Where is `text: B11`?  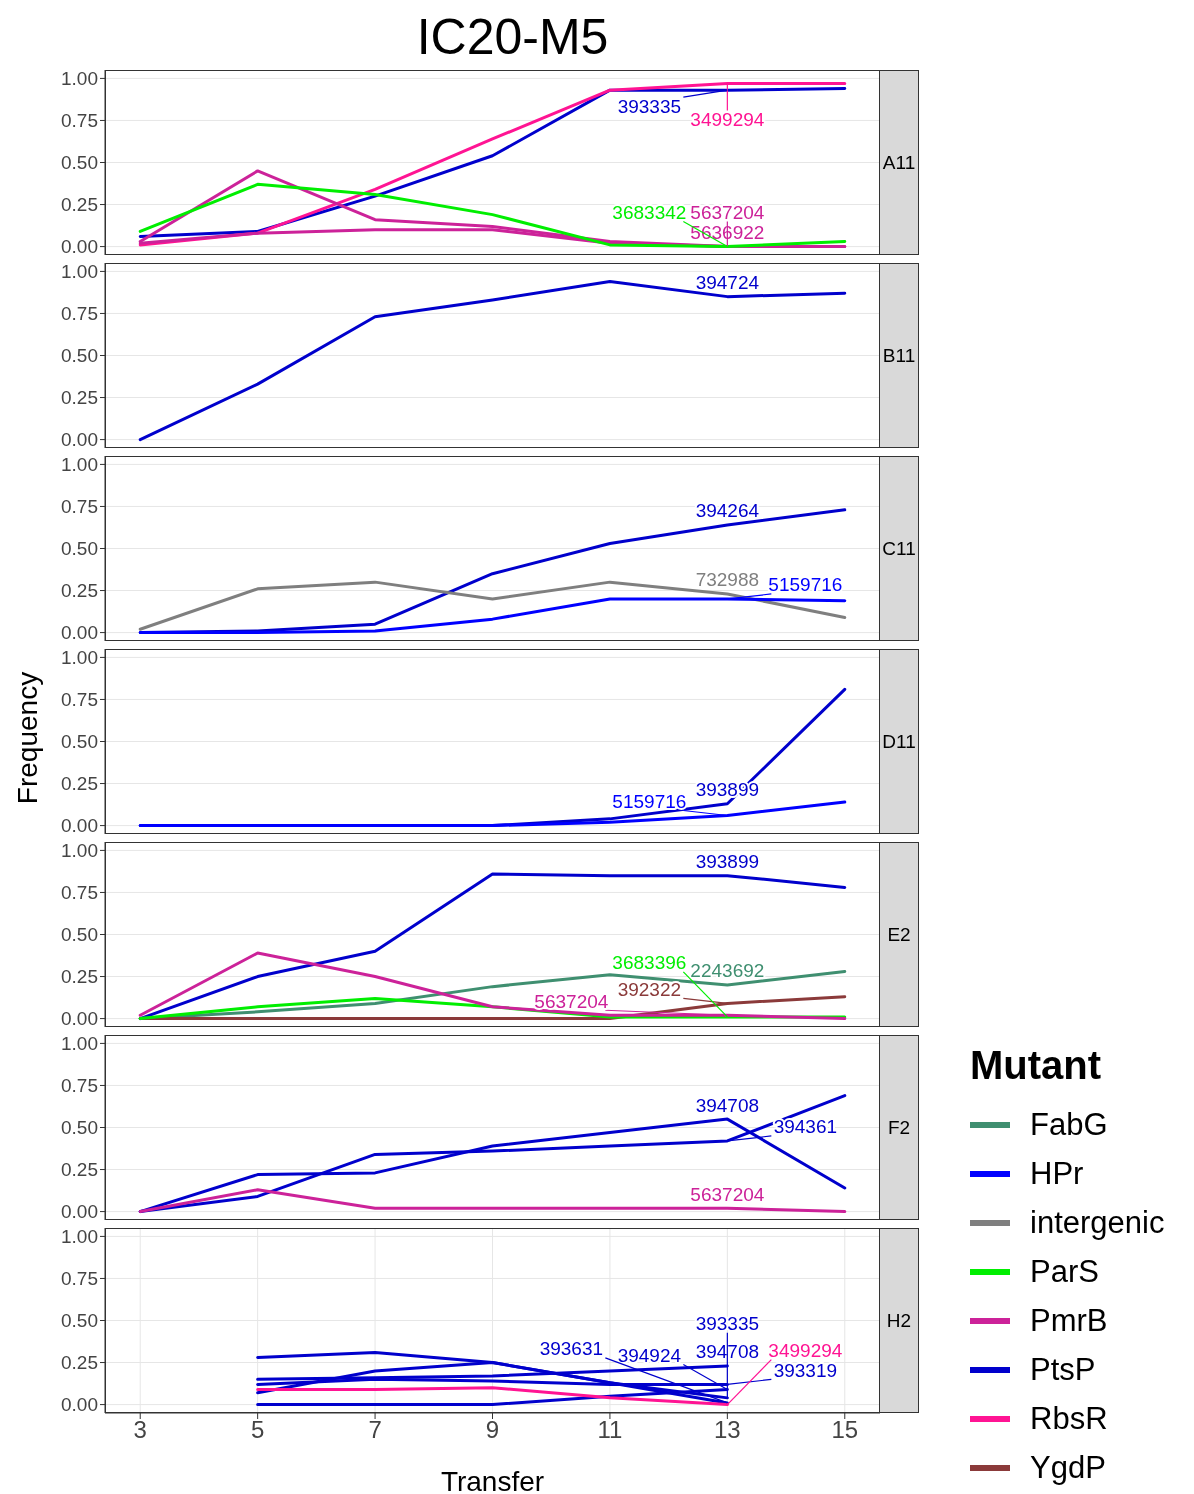
text: B11 is located at coordinates (899, 355).